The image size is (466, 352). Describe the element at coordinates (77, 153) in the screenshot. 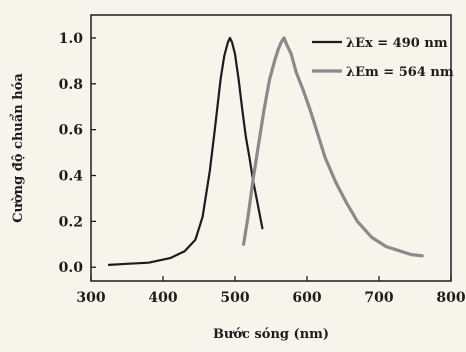

I see `y-axis: 0.0 0.2 0.4 0.6 0.8 1.0` at that location.